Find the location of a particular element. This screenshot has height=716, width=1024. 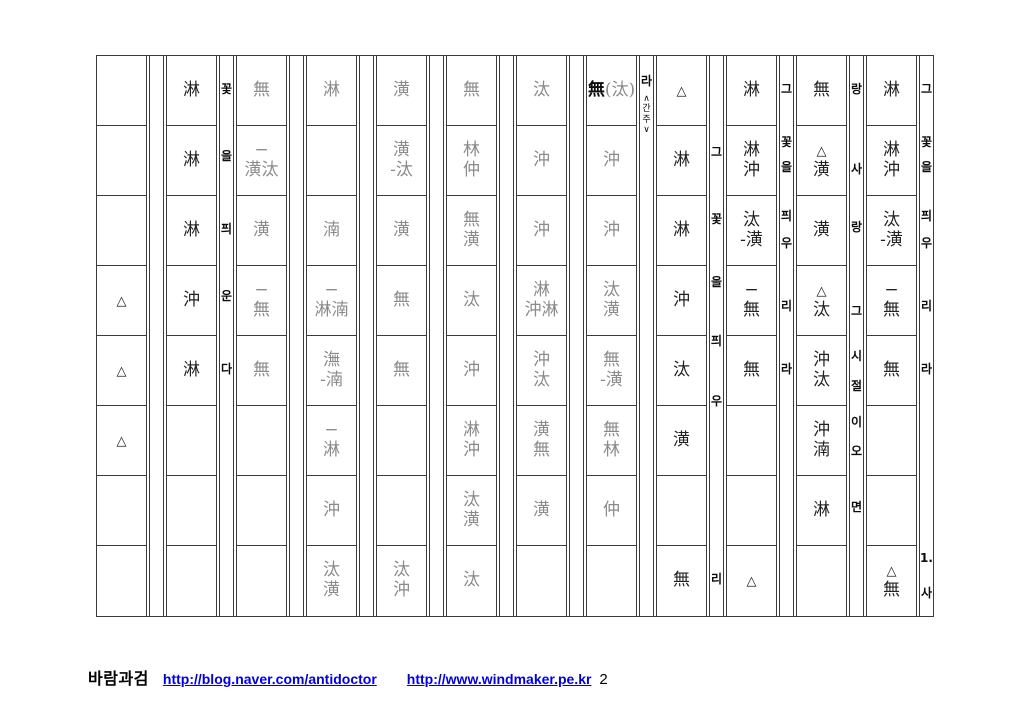

lyric-syllable: 면 is located at coordinates (856, 506).